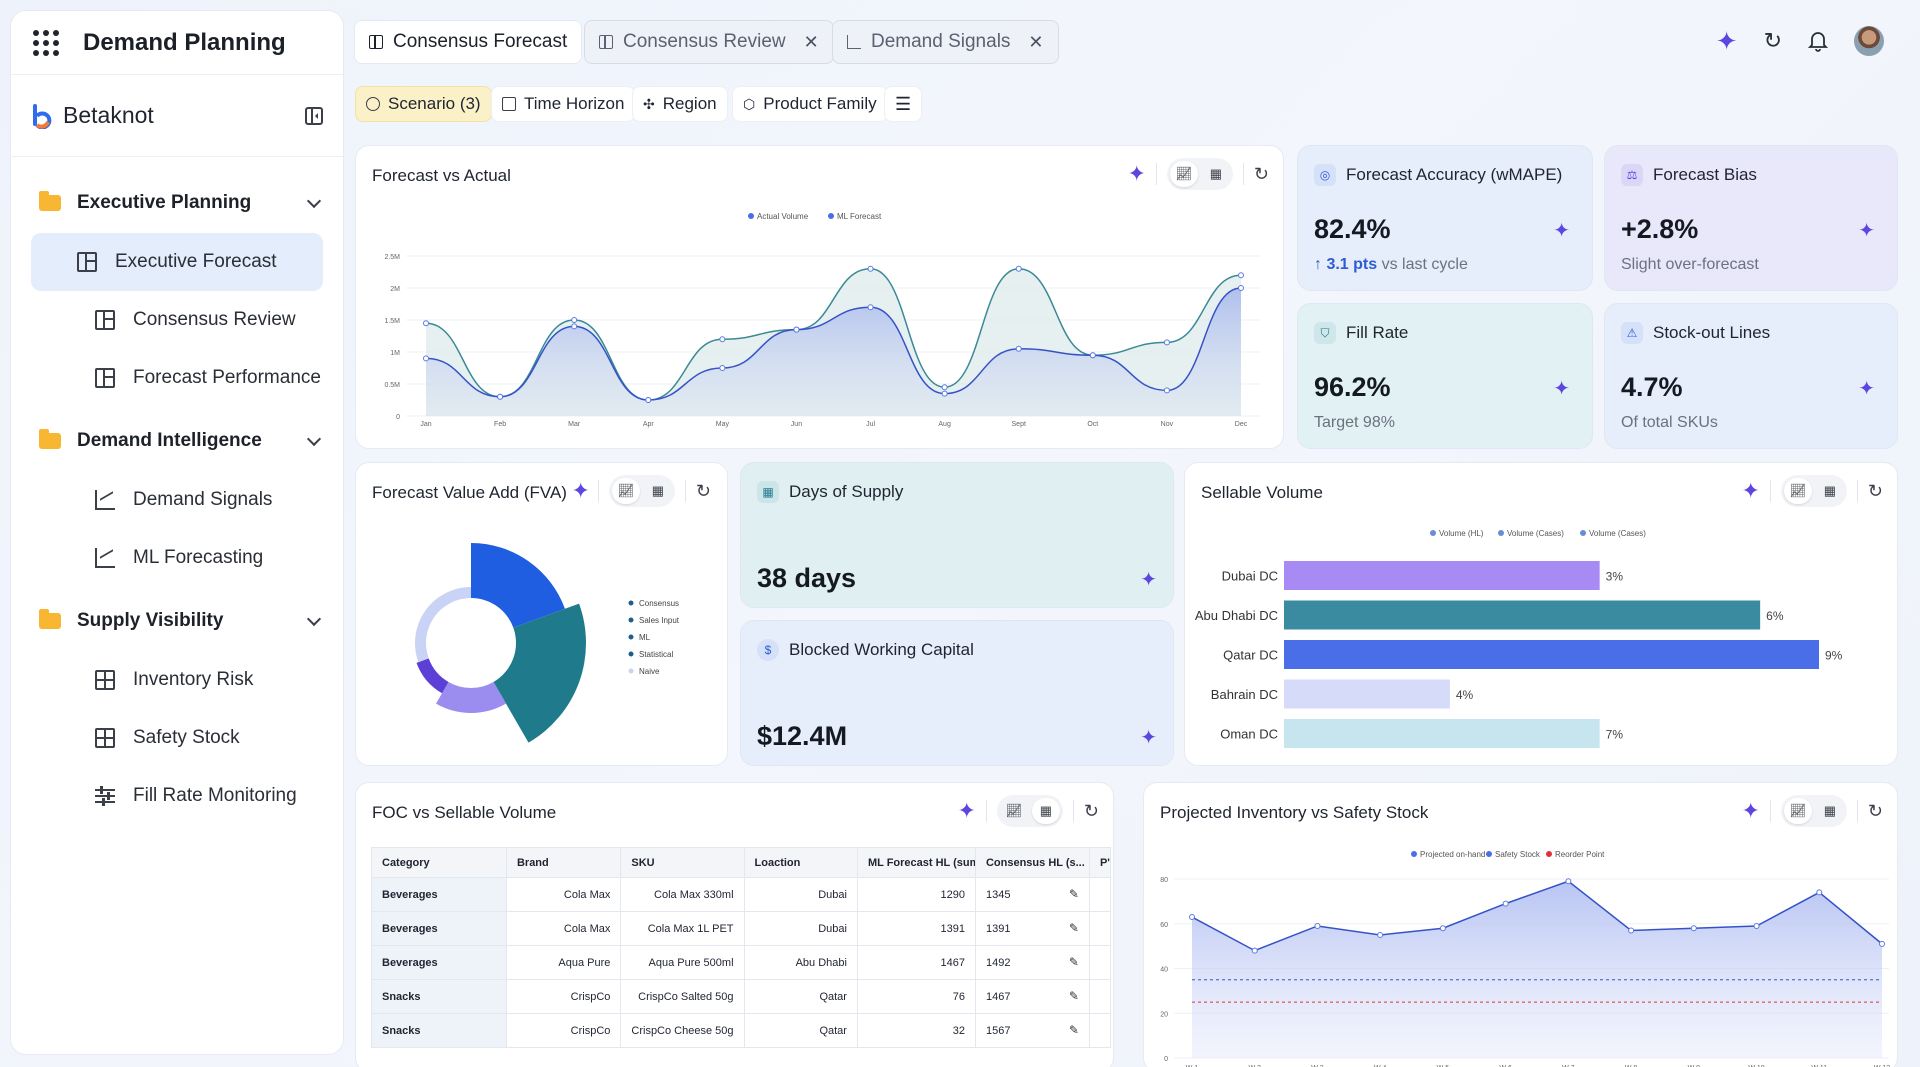 The width and height of the screenshot is (1920, 1067). Describe the element at coordinates (881, 649) in the screenshot. I see `kpi-title: Blocked Working Capital` at that location.